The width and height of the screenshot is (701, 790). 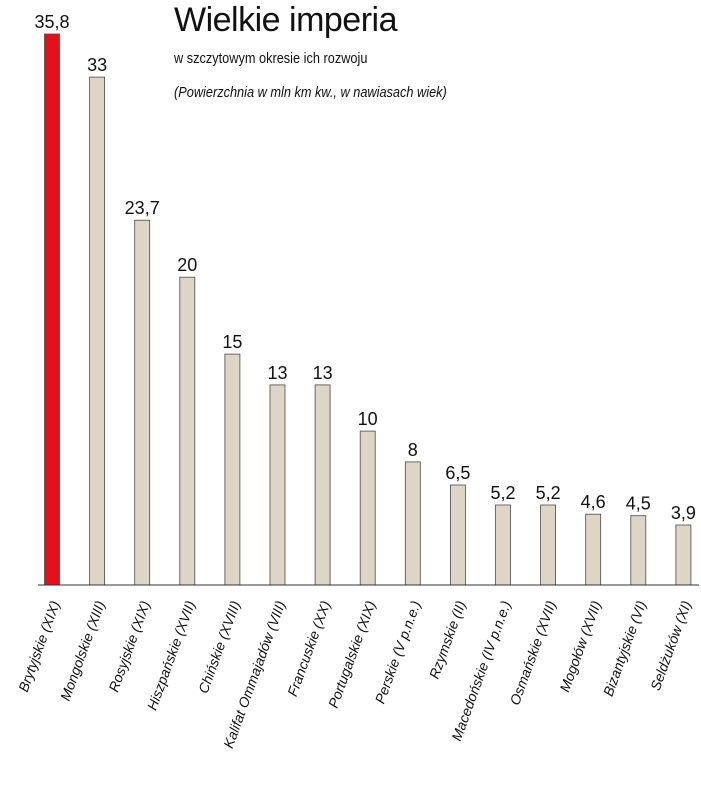 What do you see at coordinates (323, 373) in the screenshot?
I see `value-label-6: 13` at bounding box center [323, 373].